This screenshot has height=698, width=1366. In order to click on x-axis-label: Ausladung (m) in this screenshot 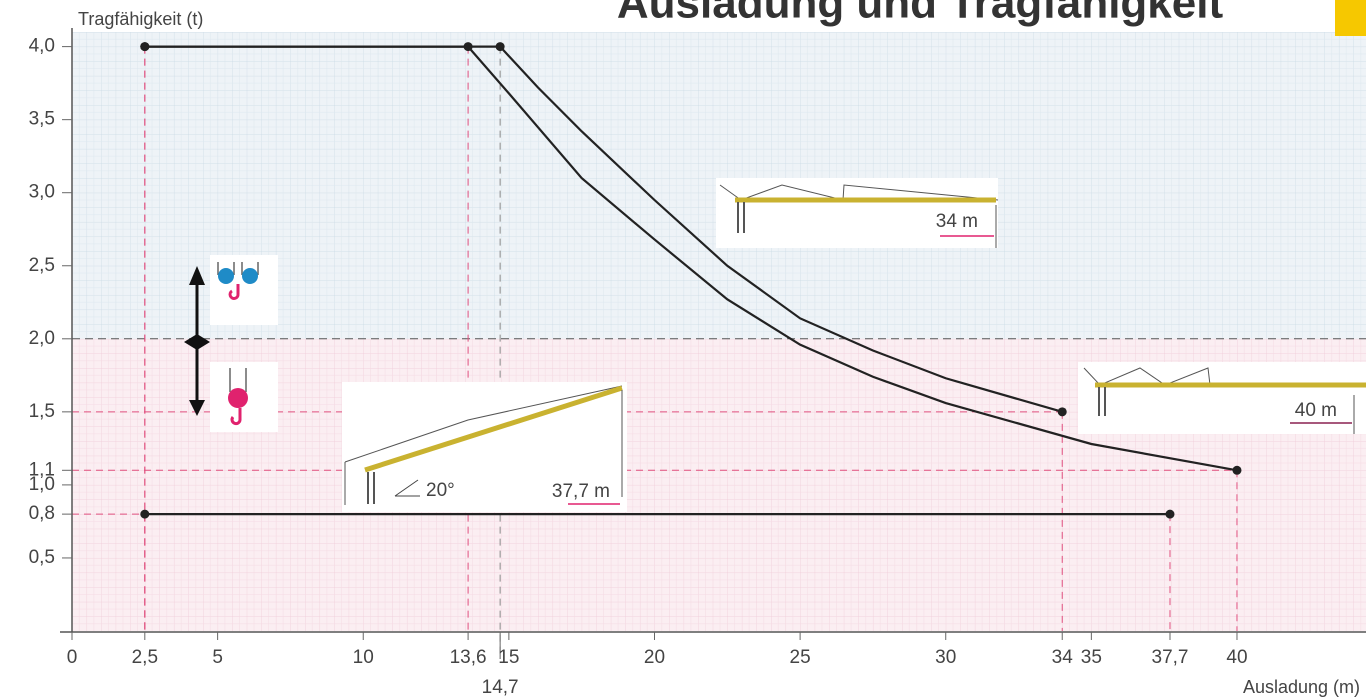, I will do `click(1301, 687)`.